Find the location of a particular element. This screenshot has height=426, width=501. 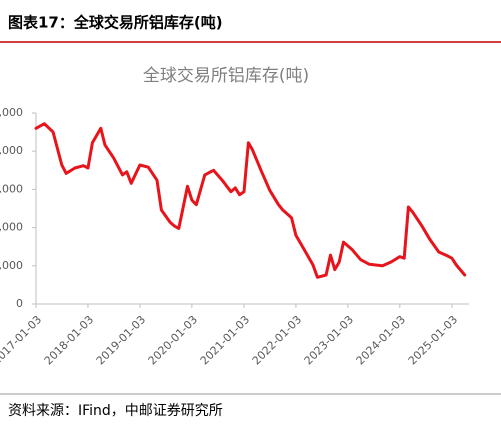

y-tick-label: 1,500,000 is located at coordinates (11, 188).